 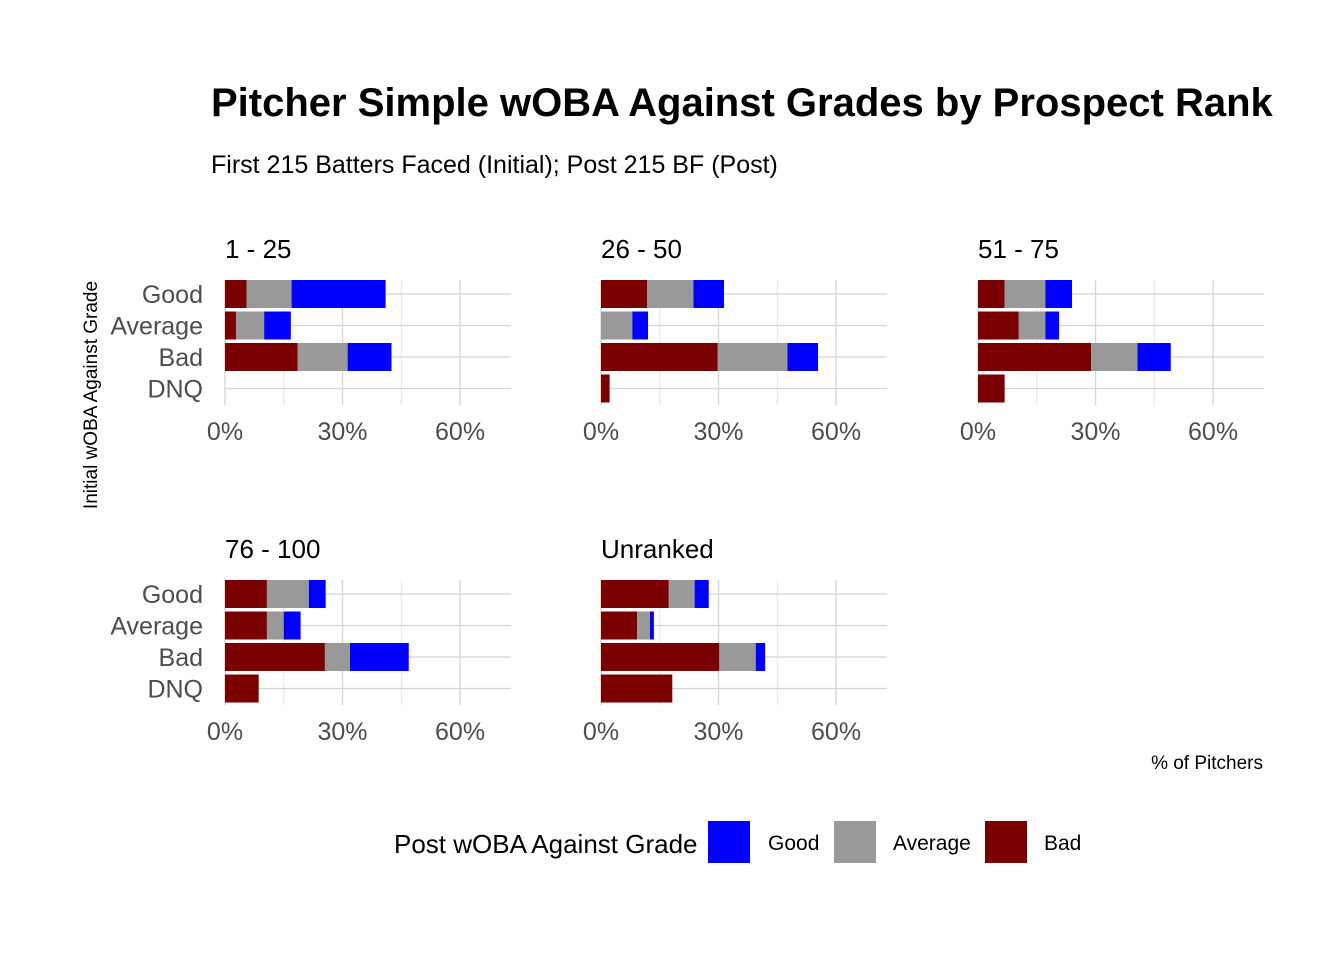 I want to click on facet-strip-label: 26 - 50, so click(x=641, y=249).